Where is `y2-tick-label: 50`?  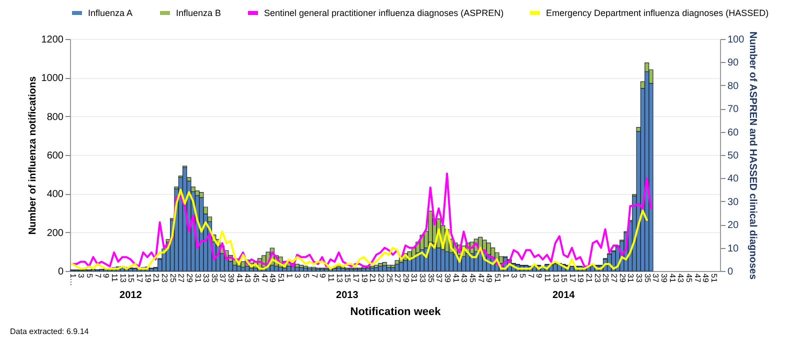
y2-tick-label: 50 is located at coordinates (734, 156).